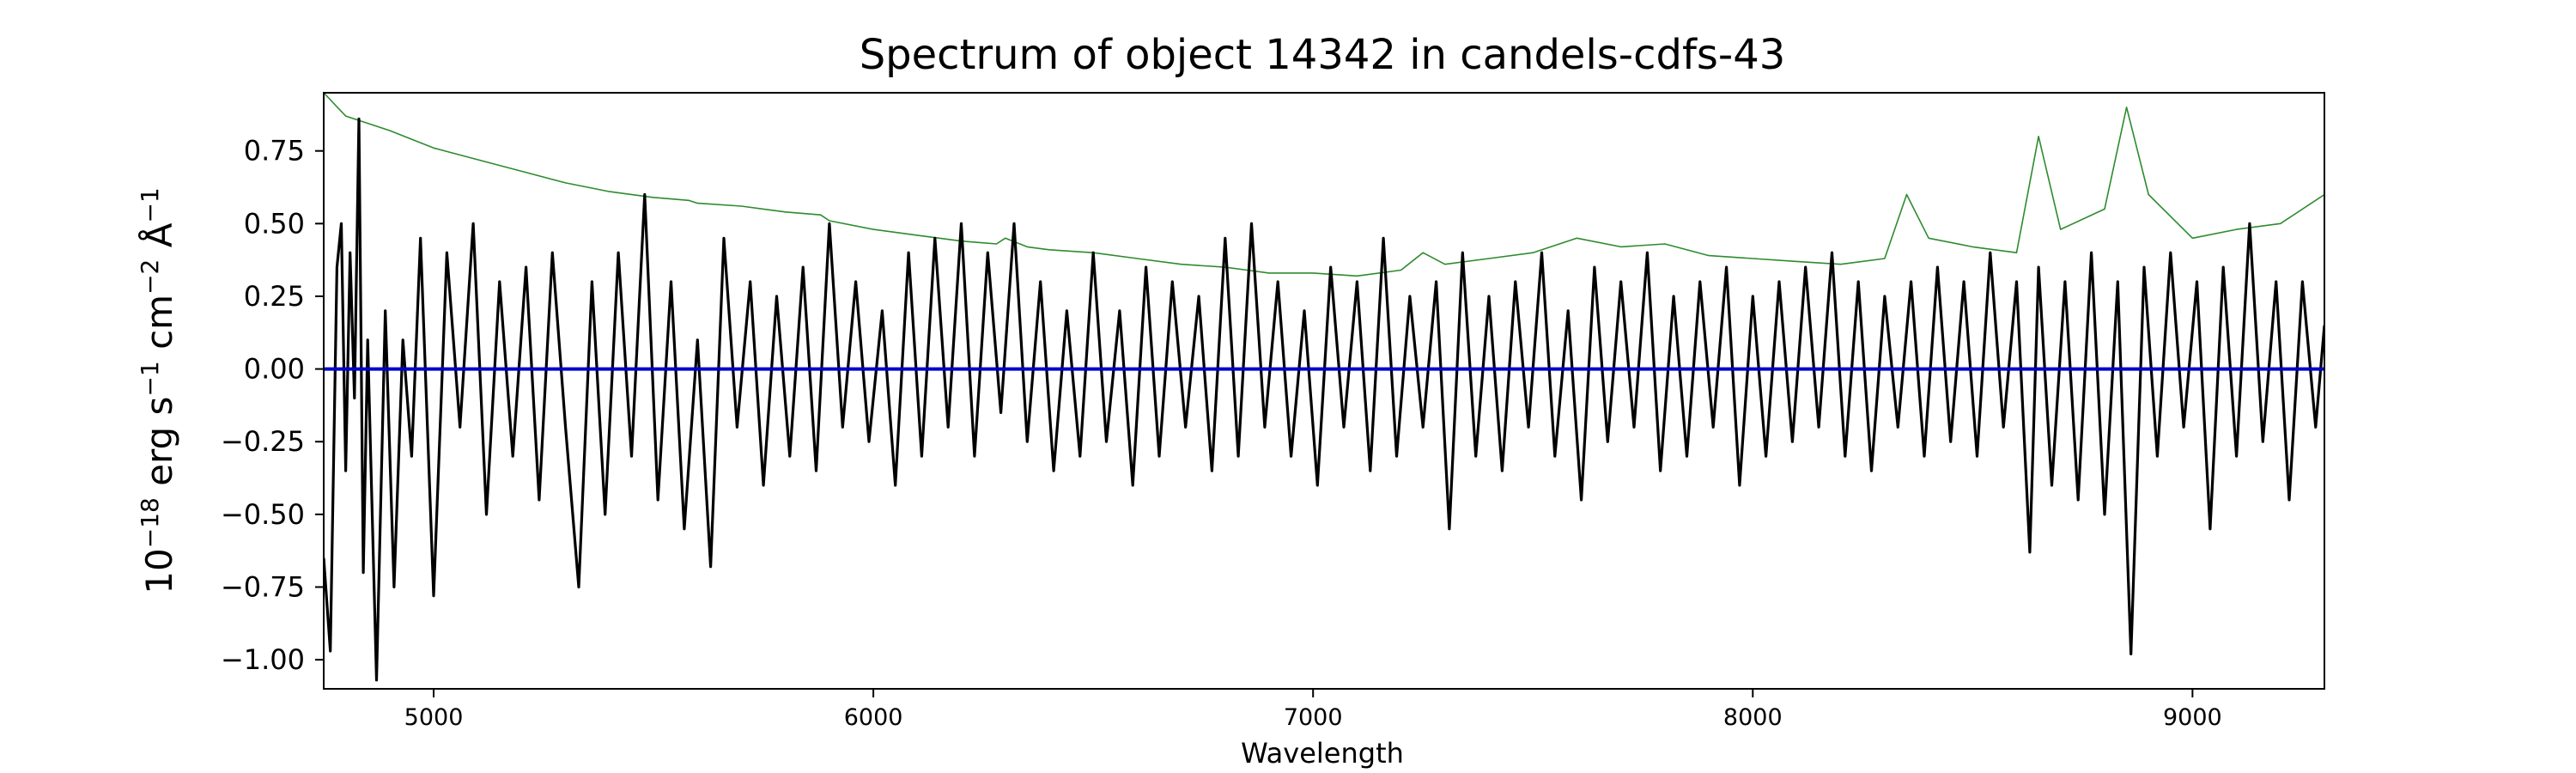 This screenshot has width=2576, height=773. Describe the element at coordinates (274, 369) in the screenshot. I see `y-tick-label: 0.00` at that location.